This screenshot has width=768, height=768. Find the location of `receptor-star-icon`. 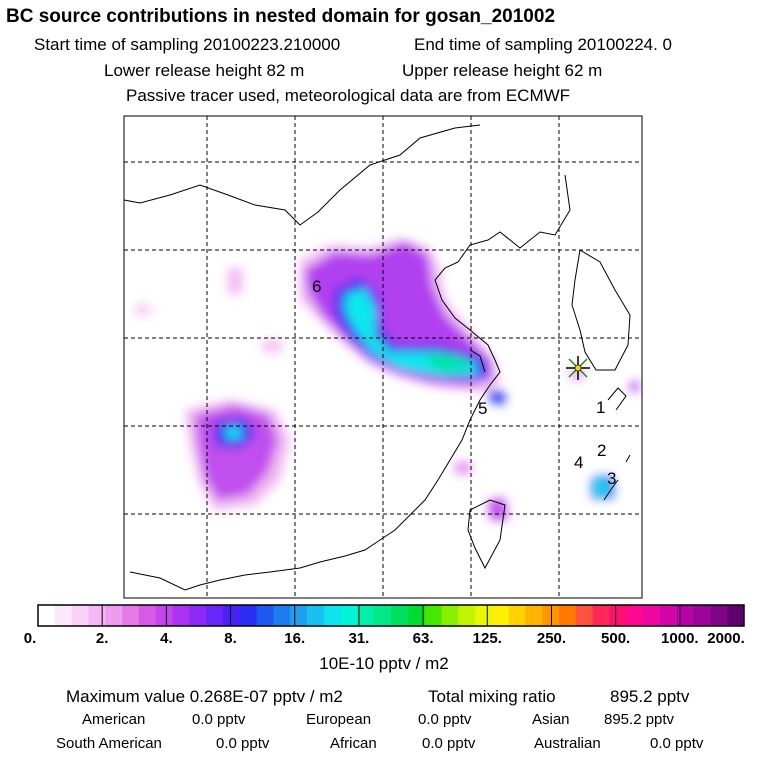

receptor-star-icon is located at coordinates (578, 368).